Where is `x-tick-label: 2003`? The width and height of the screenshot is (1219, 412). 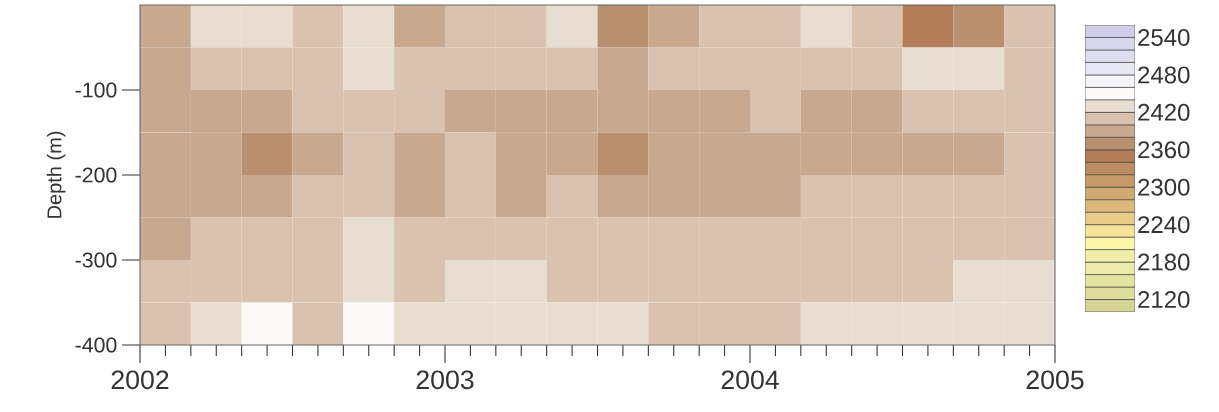 x-tick-label: 2003 is located at coordinates (445, 380).